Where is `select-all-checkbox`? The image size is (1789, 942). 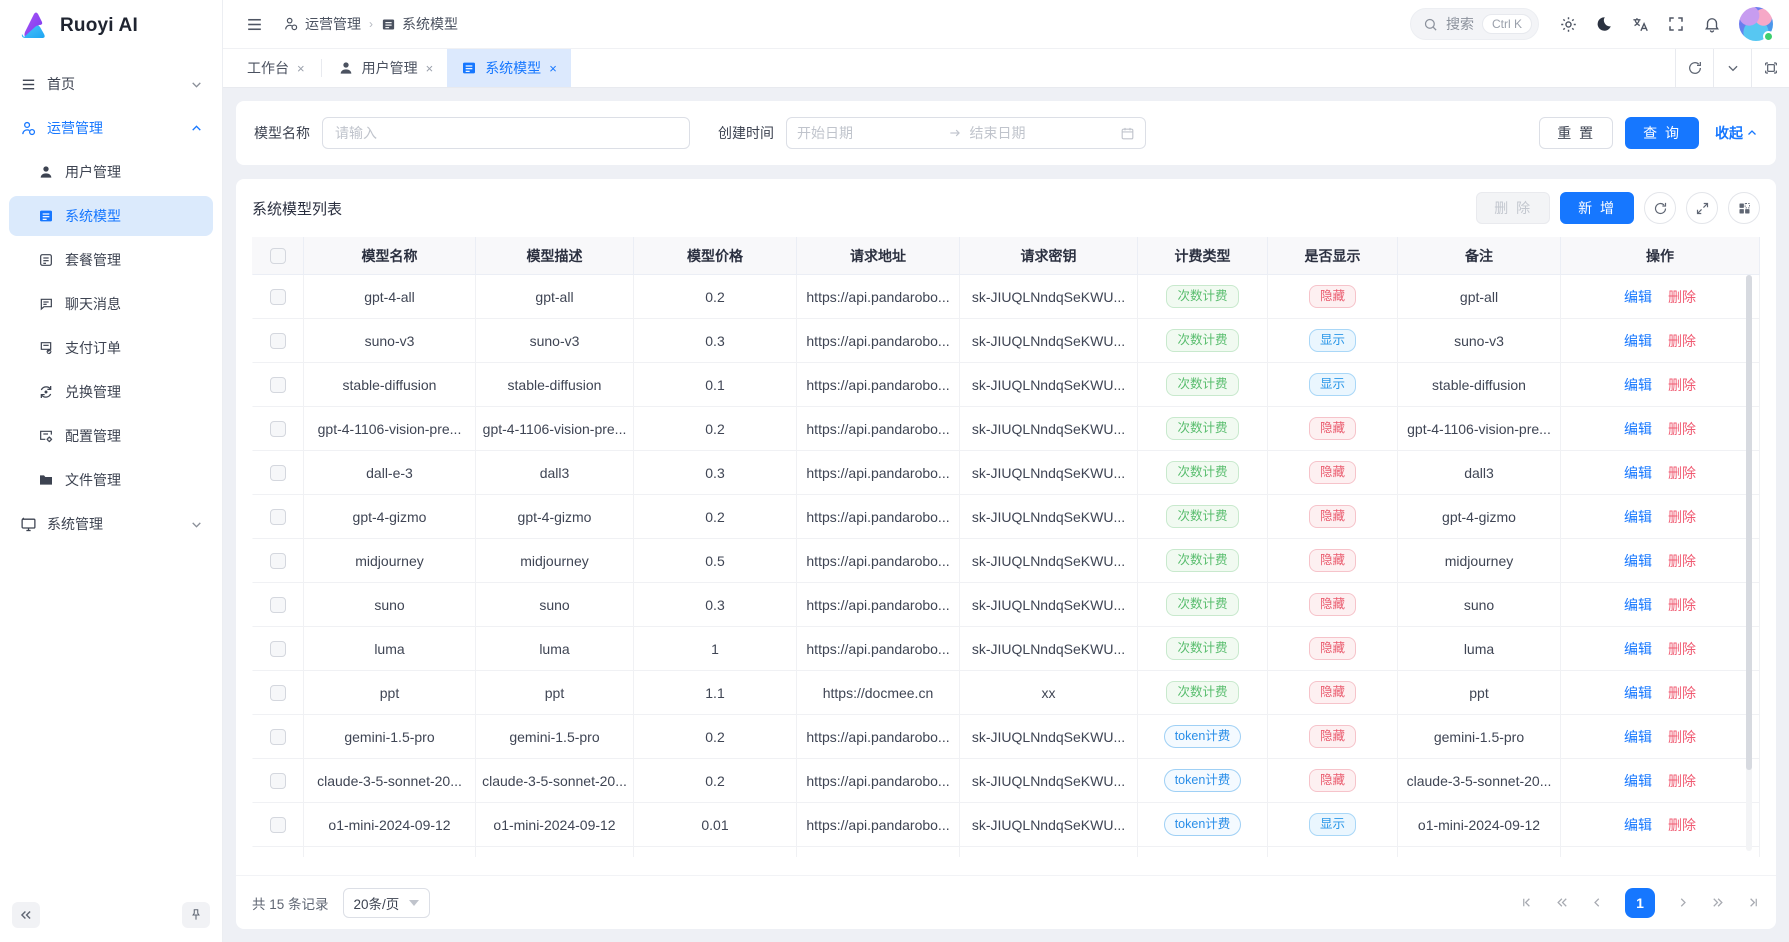
select-all-checkbox is located at coordinates (278, 255).